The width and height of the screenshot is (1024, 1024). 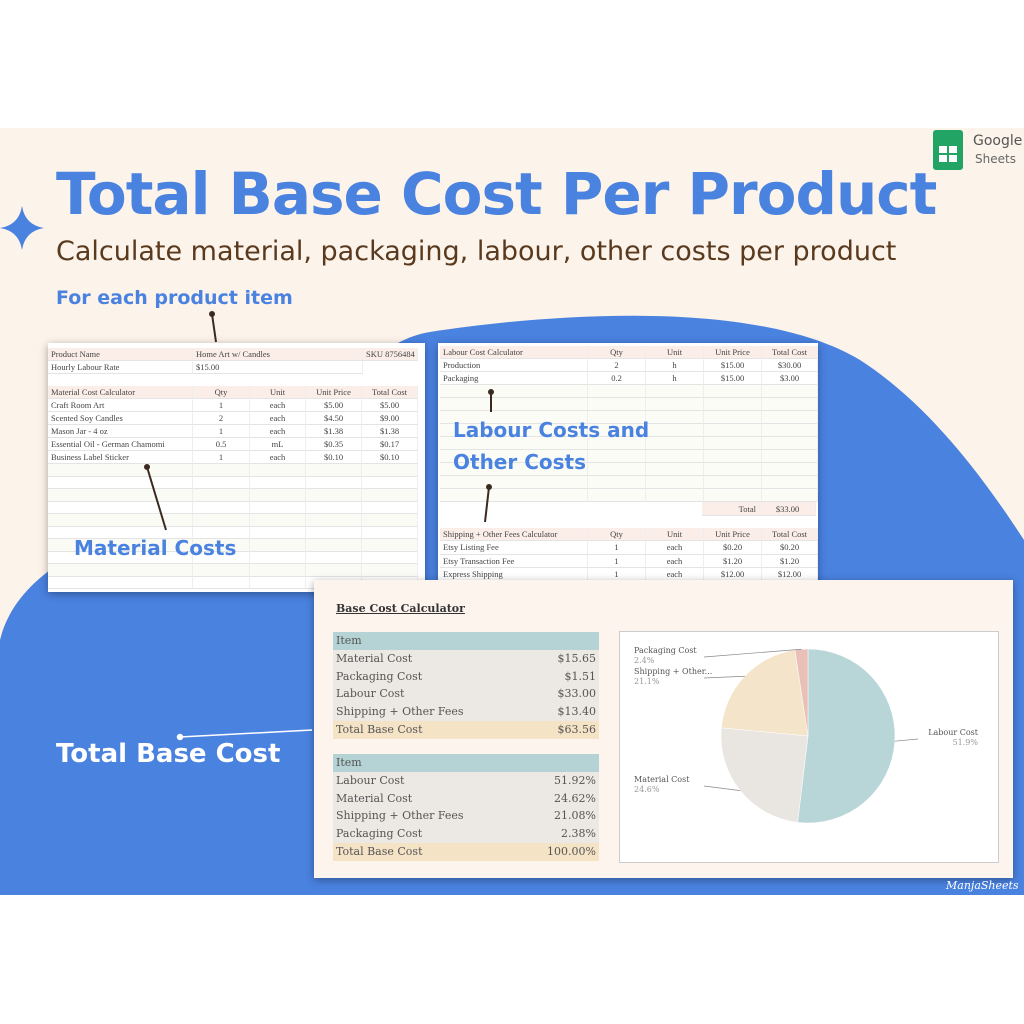 What do you see at coordinates (665, 650) in the screenshot?
I see `slice-label: Packaging Cost` at bounding box center [665, 650].